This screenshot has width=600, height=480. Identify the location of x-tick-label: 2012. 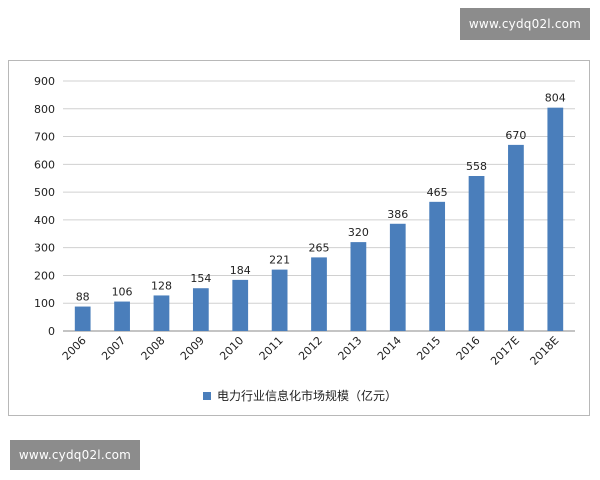
(310, 348).